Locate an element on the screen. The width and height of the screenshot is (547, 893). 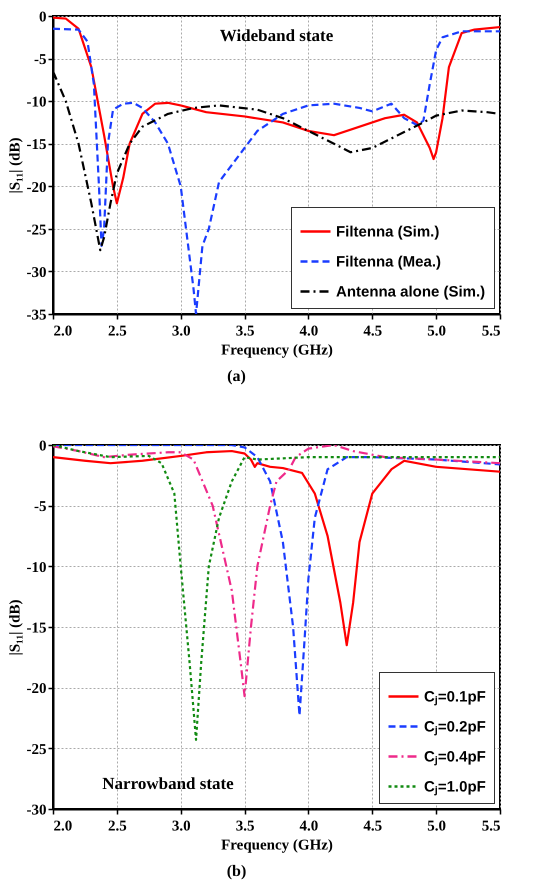
legend-label: Filtenna (Mea.) is located at coordinates (389, 262).